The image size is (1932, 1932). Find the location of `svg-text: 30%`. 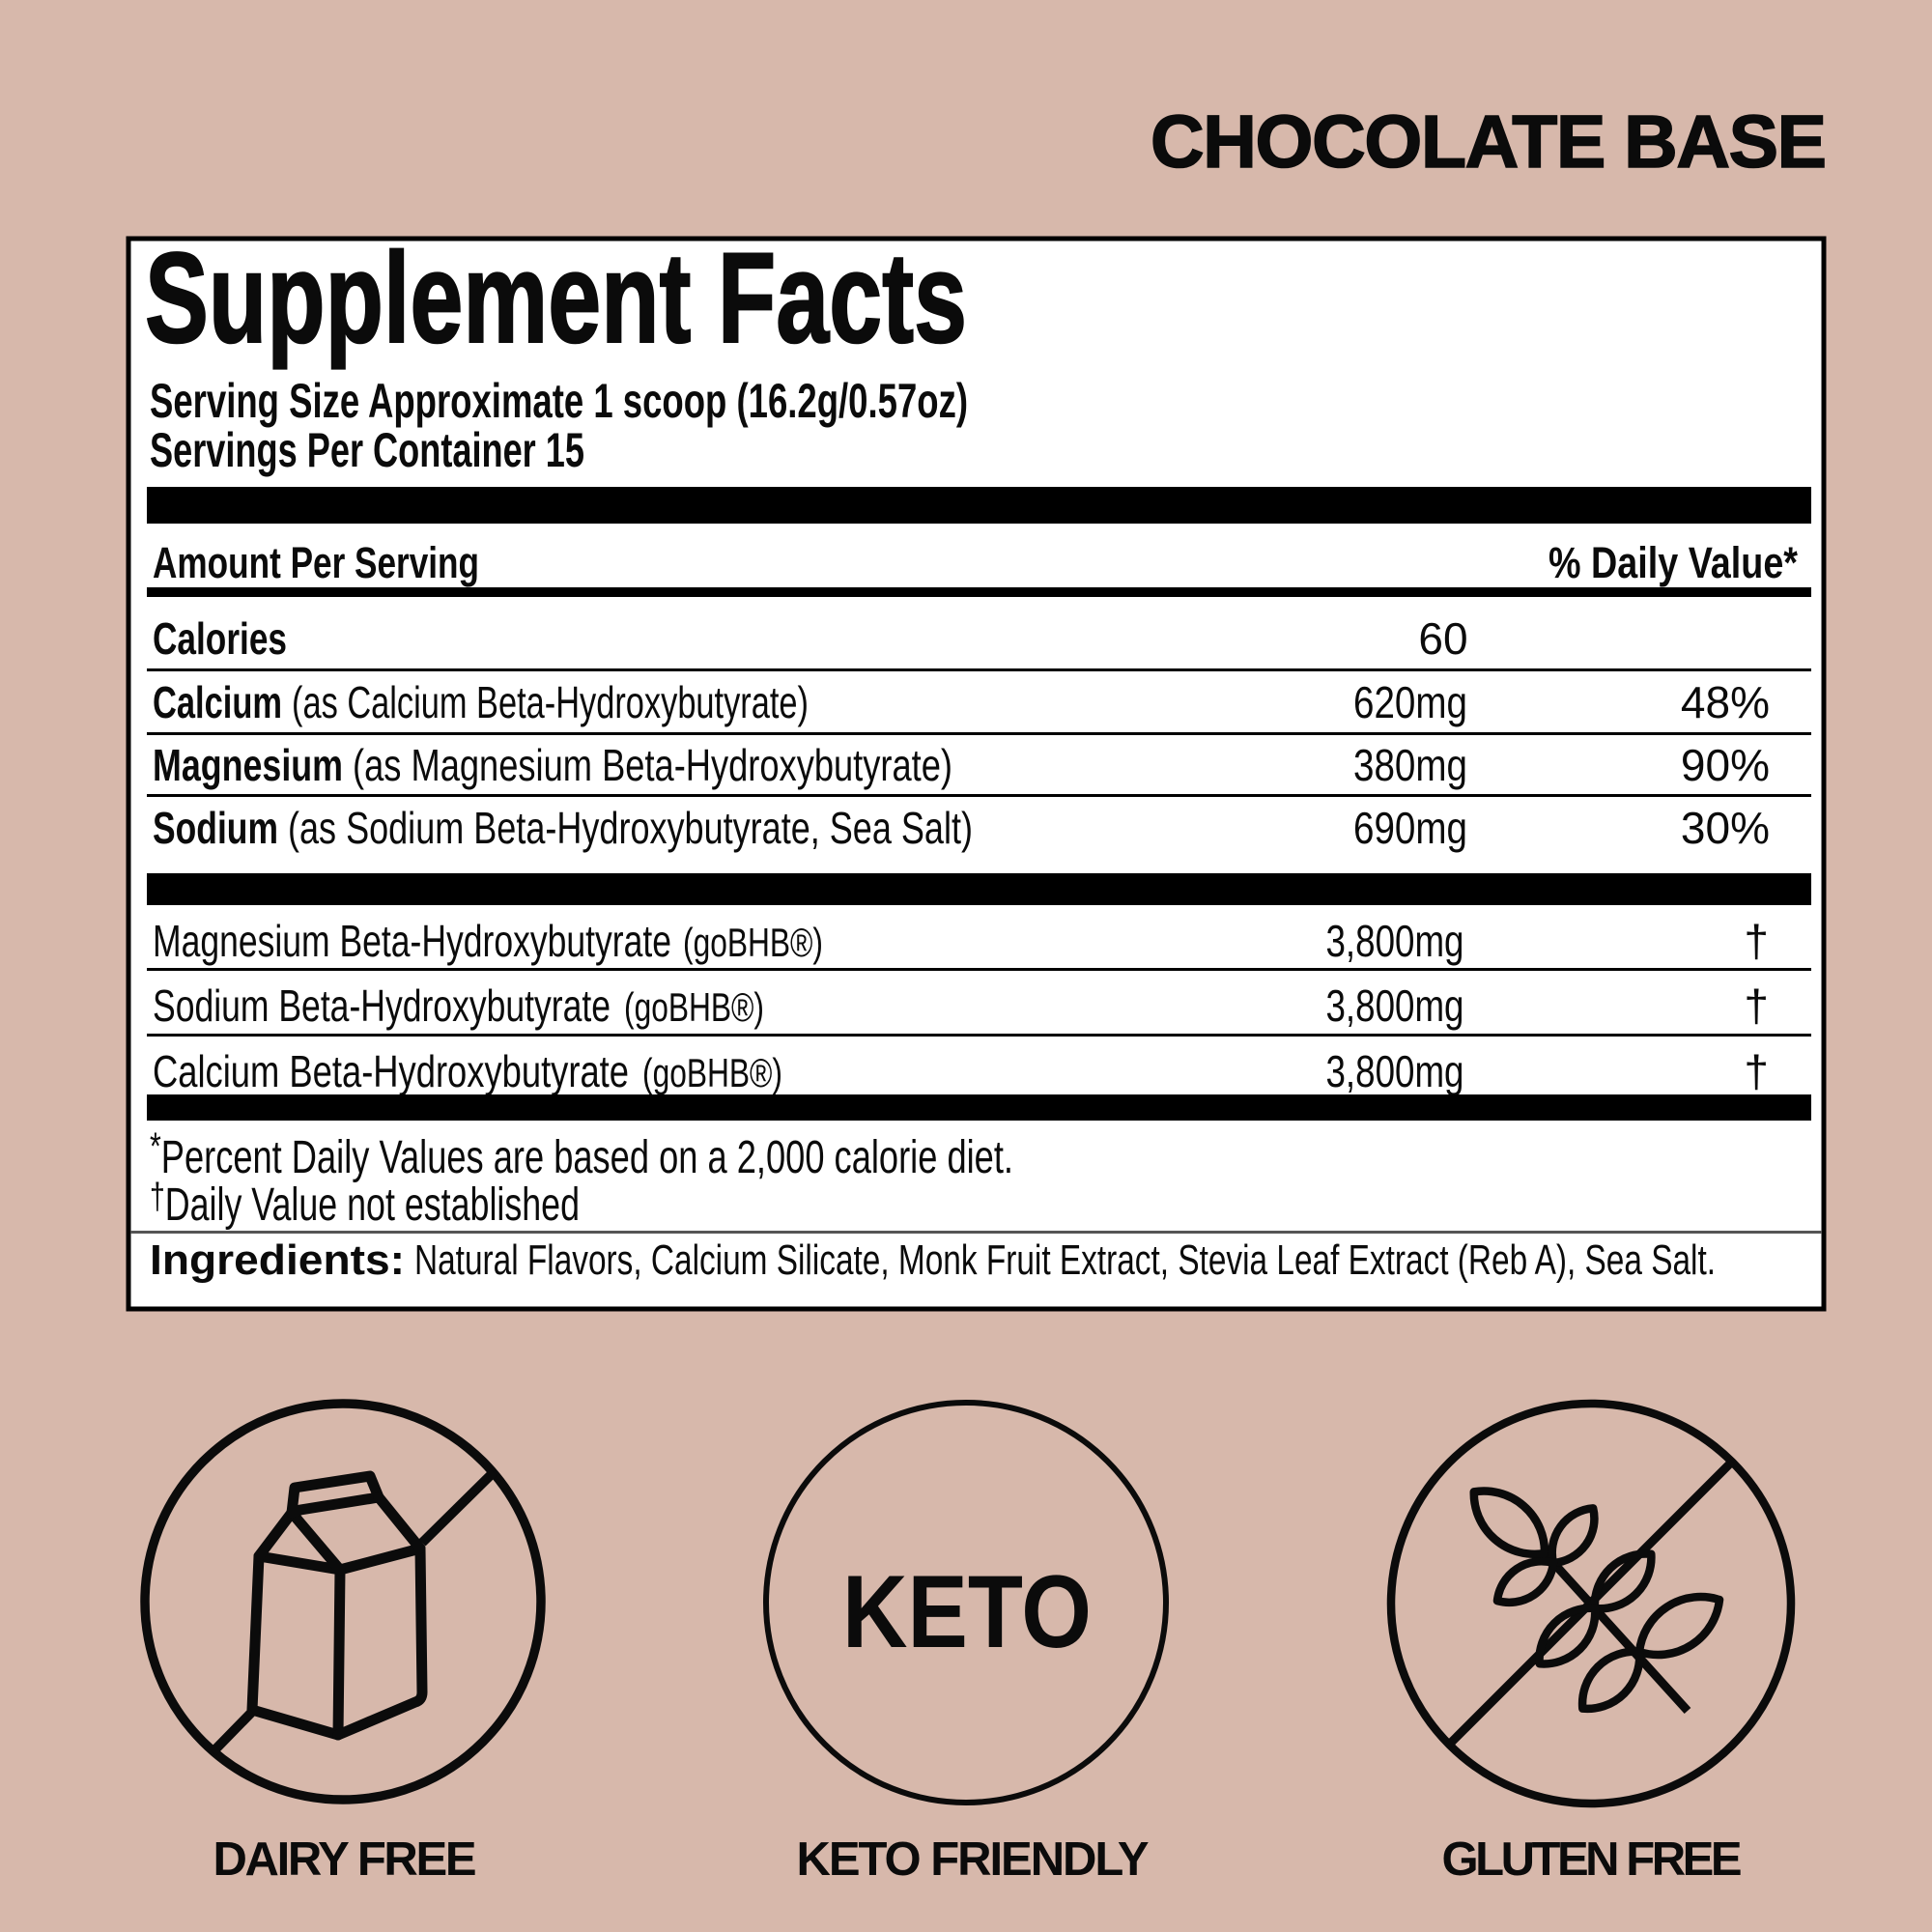

svg-text: 30% is located at coordinates (1725, 828).